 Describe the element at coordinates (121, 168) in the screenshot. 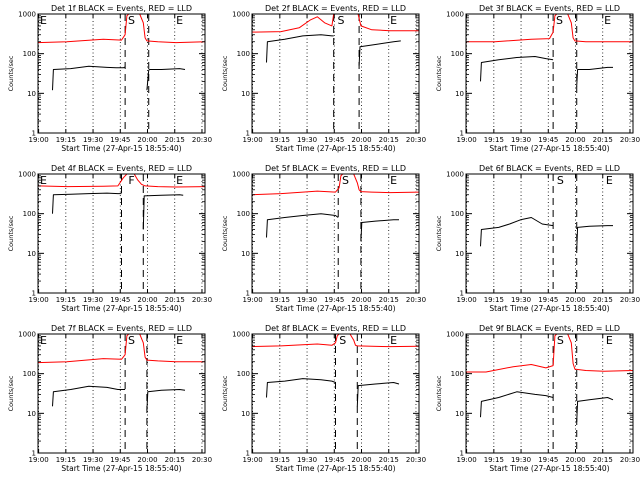

I see `panel-title: Det 4f BLACK = Events, RED = LLD` at that location.